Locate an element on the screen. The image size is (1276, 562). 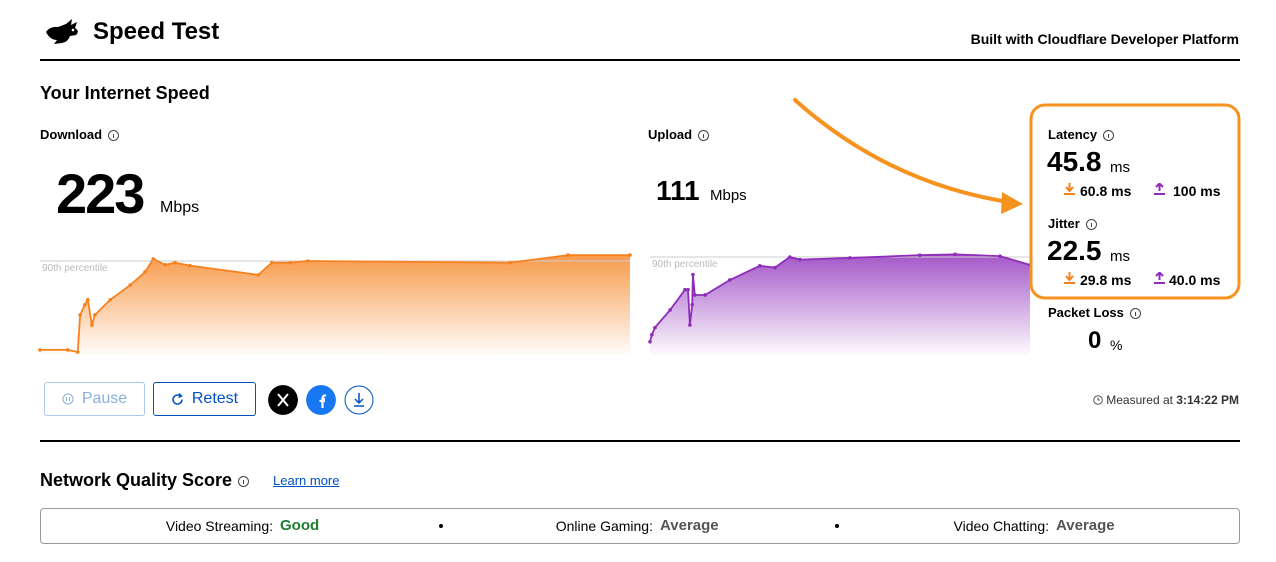
upload-chart: 90th percentile is located at coordinates (840, 303).